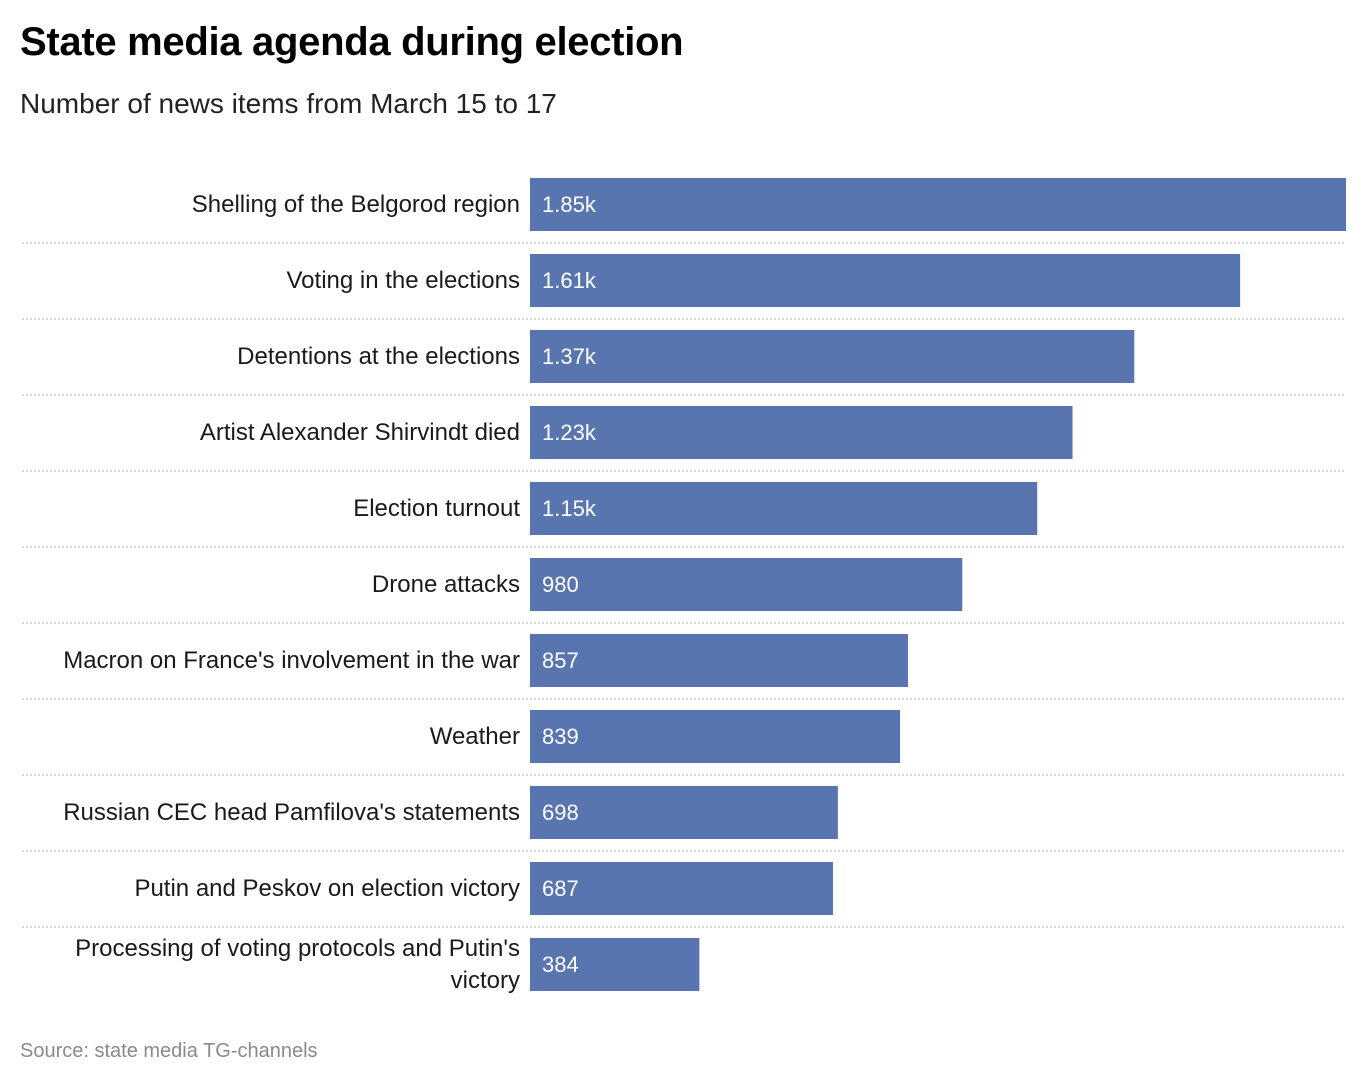  Describe the element at coordinates (378, 356) in the screenshot. I see `category-label: Detentions at the elections` at that location.